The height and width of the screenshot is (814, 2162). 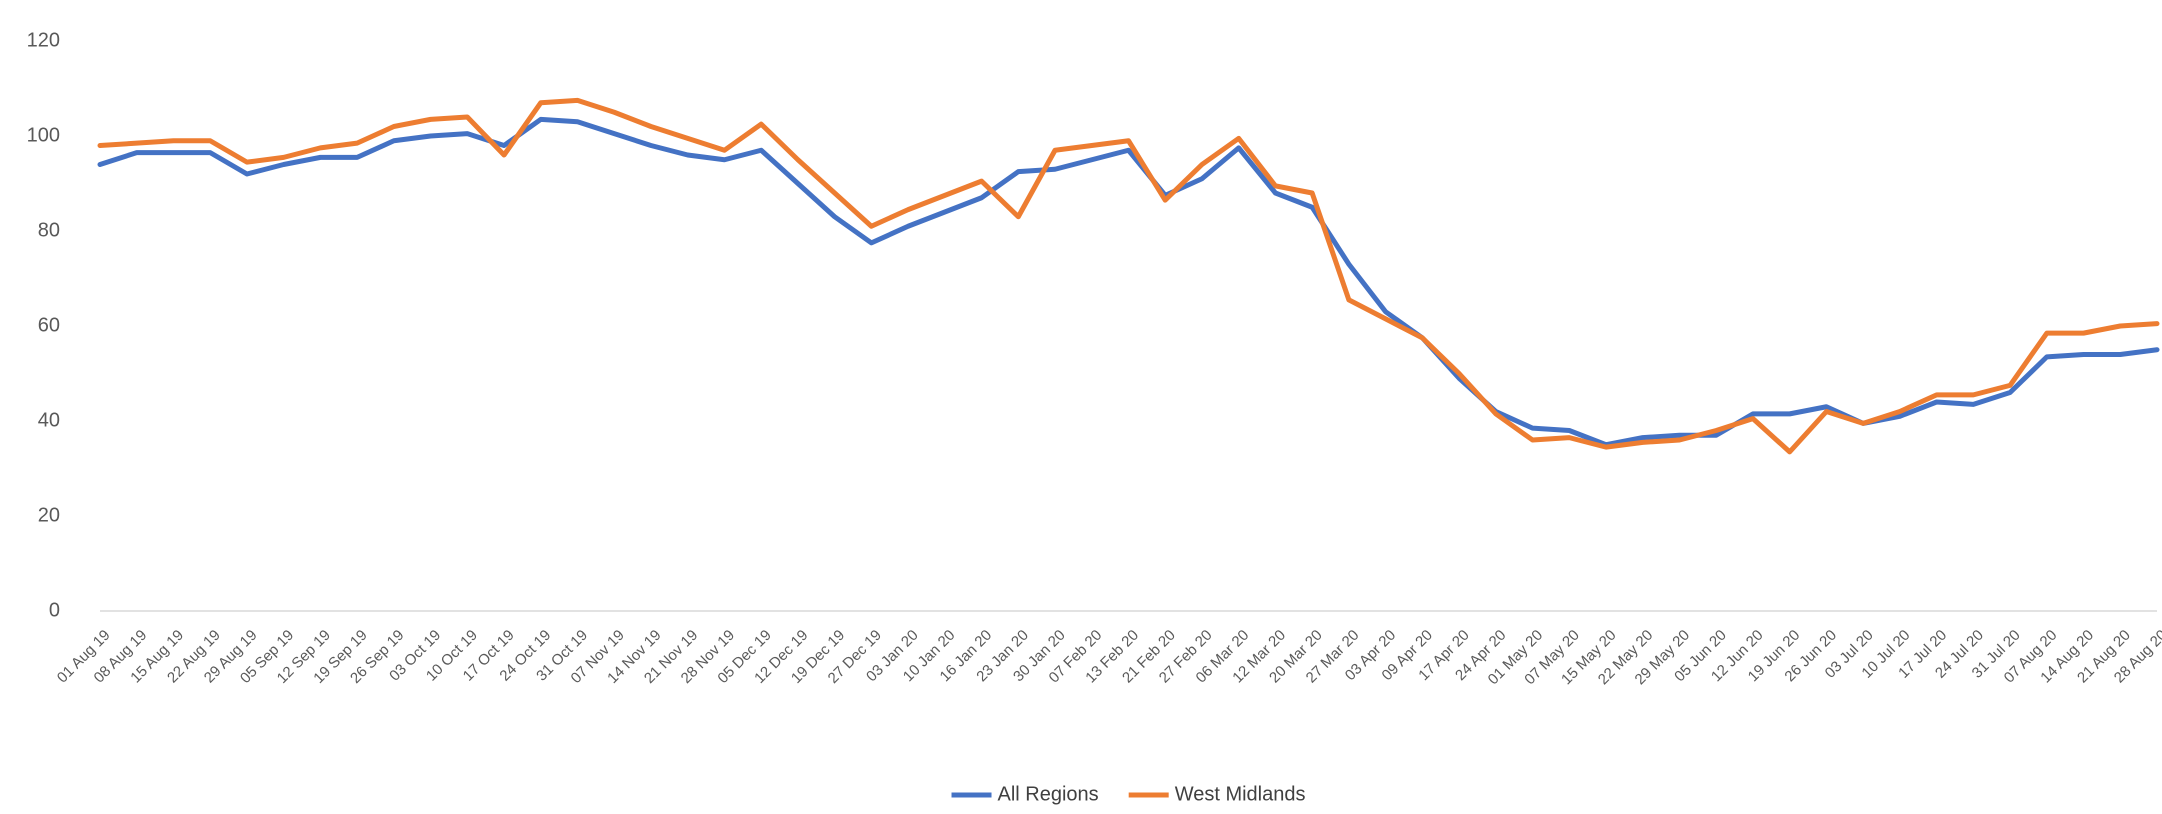 What do you see at coordinates (49, 515) in the screenshot?
I see `y-tick-label: 20` at bounding box center [49, 515].